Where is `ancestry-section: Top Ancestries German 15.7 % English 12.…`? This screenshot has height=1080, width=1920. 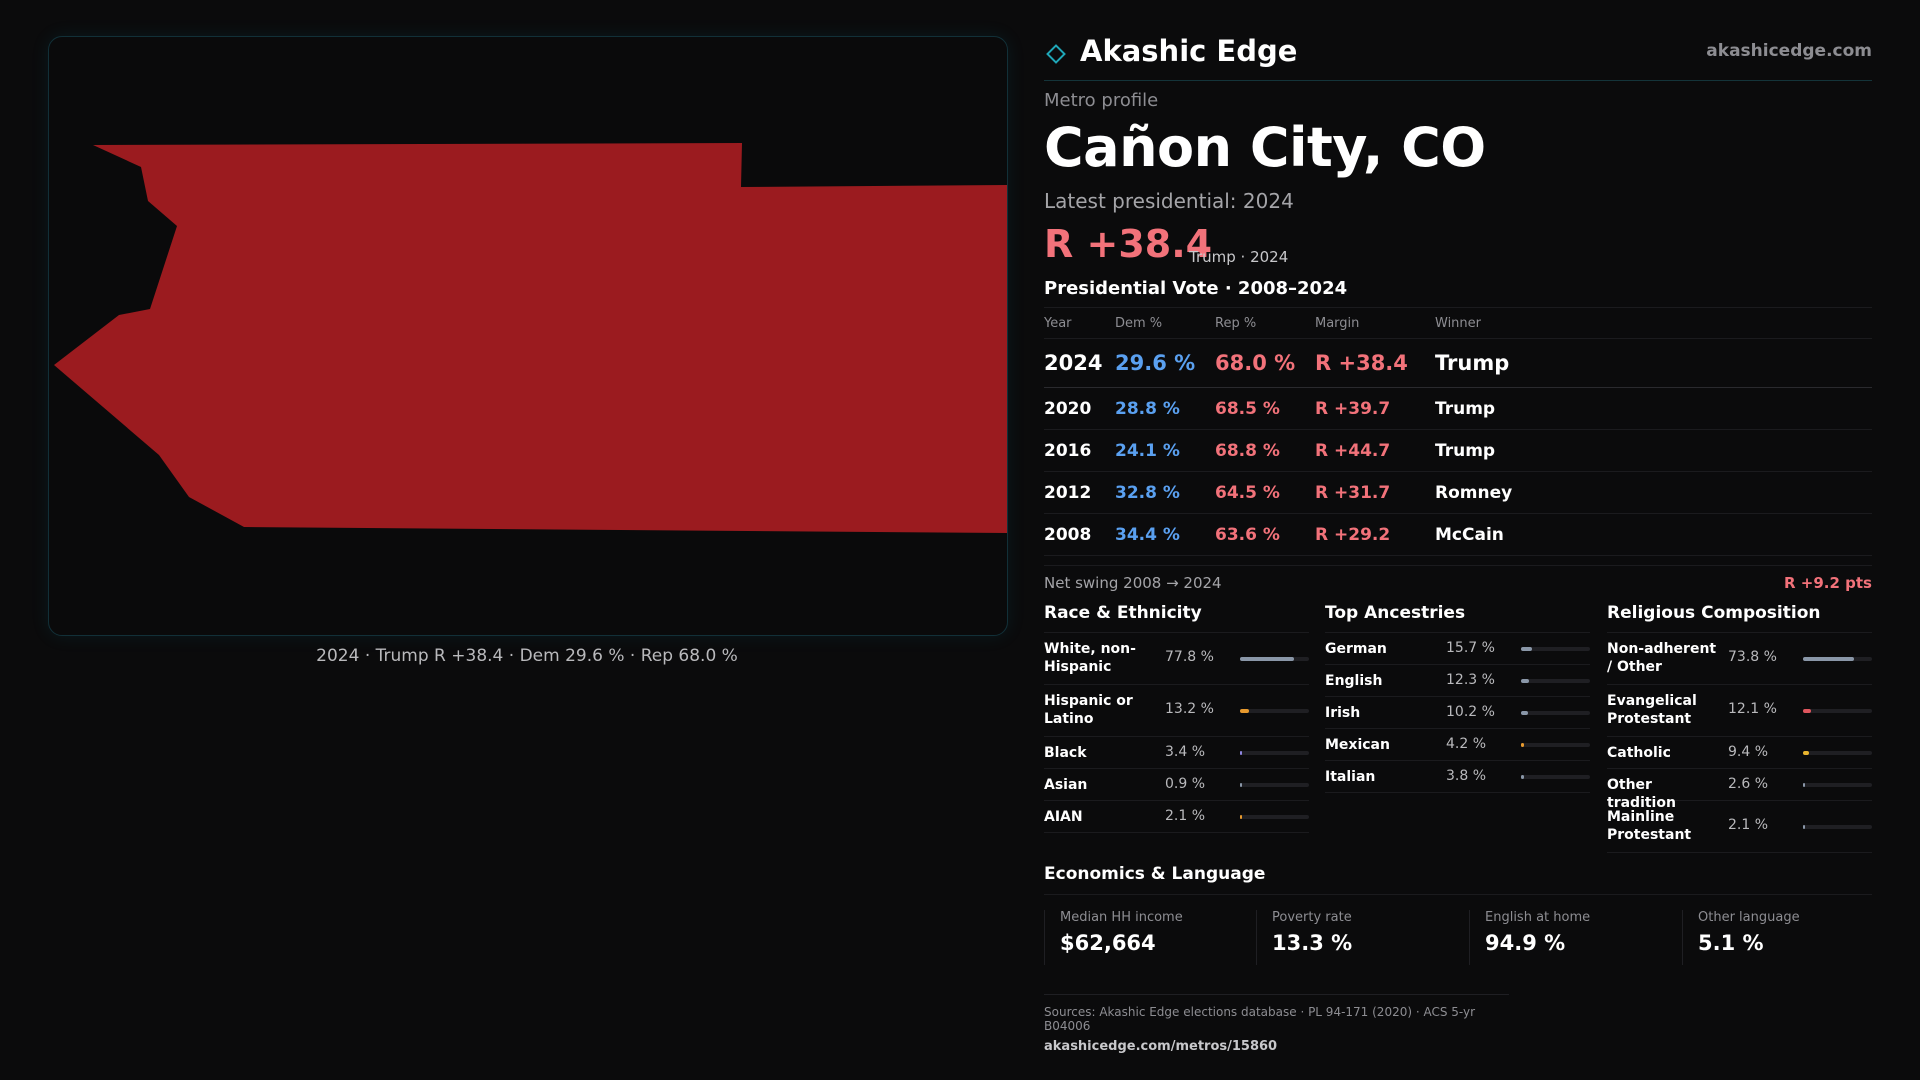
ancestry-section: Top Ancestries German 15.7 % English 12.… is located at coordinates (1457, 696).